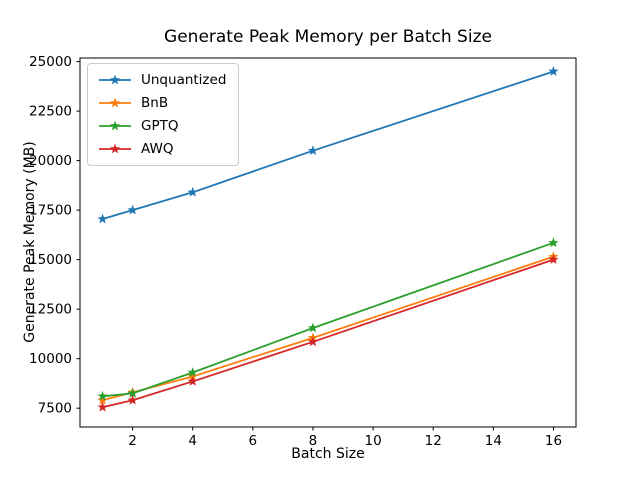  I want to click on y-tick-label: 20000, so click(50, 161).